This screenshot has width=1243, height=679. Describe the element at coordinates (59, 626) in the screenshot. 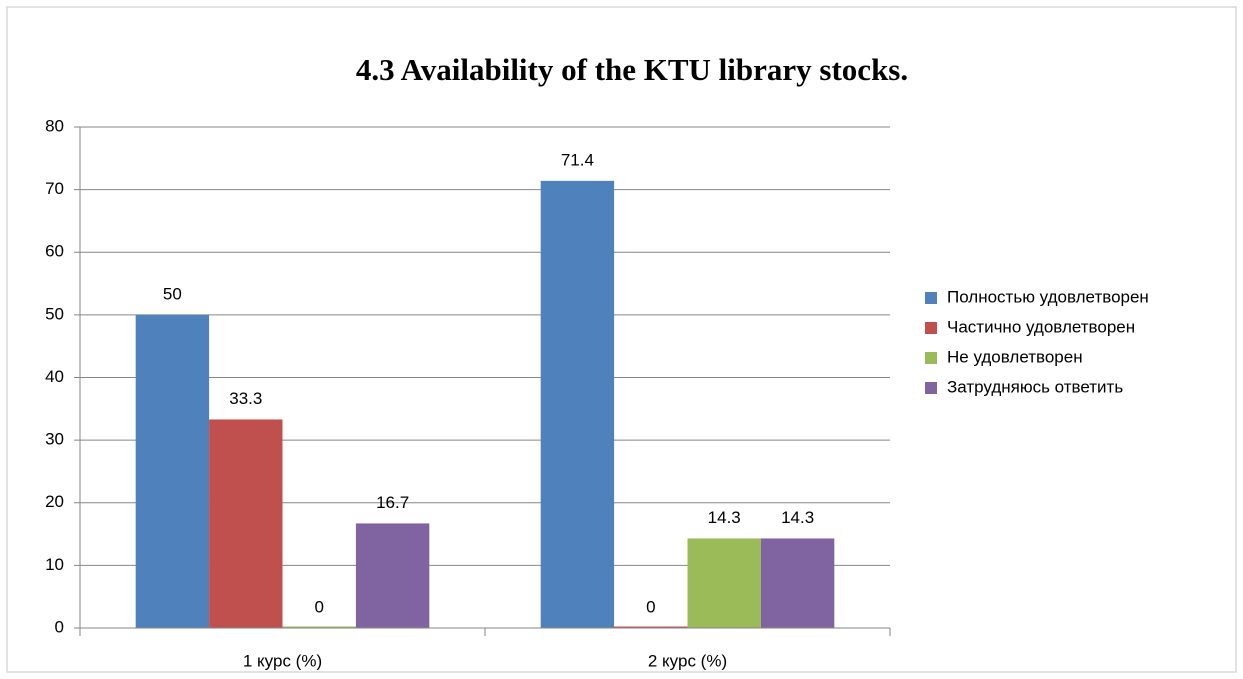

I see `y-tick-label: 0` at that location.